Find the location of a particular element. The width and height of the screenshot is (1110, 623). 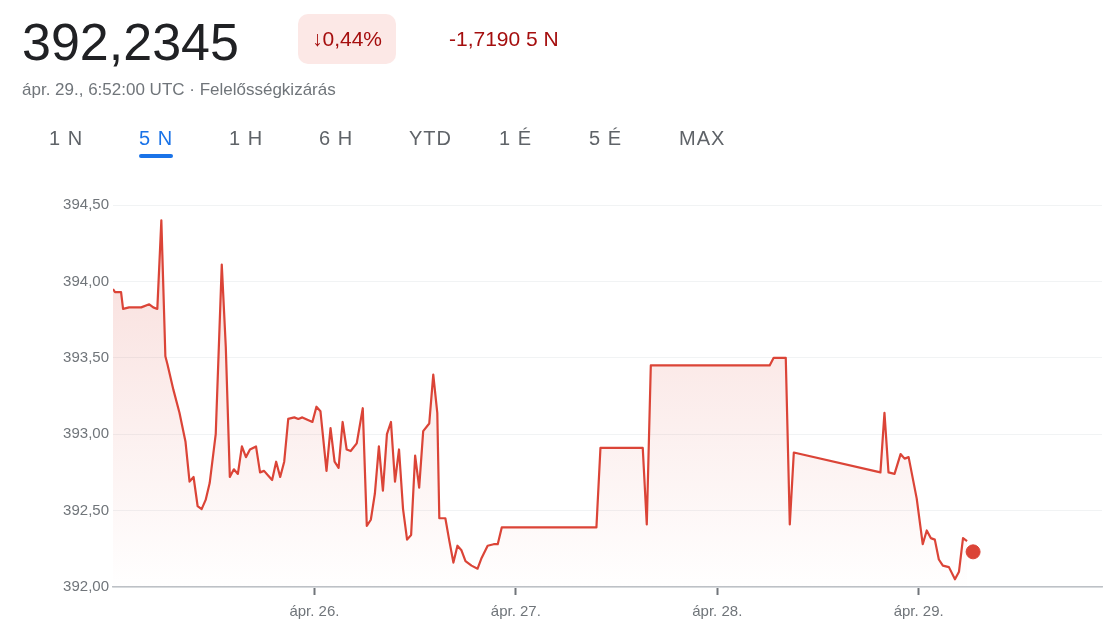

y-tick-label: 393,50 is located at coordinates (86, 356).